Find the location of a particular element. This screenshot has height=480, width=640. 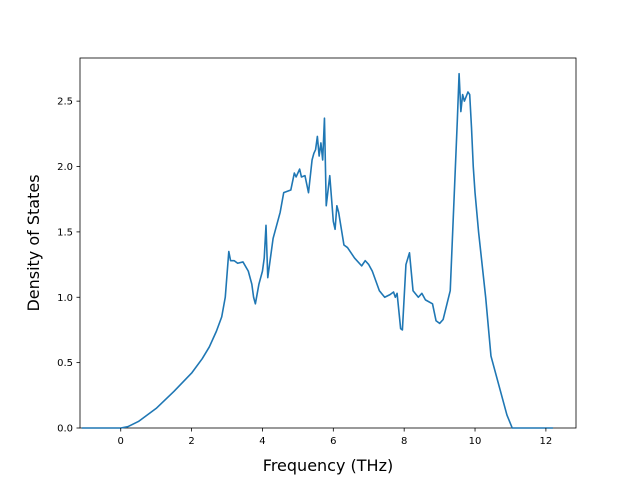

x-axis-label: Frequency (THz) is located at coordinates (328, 465).